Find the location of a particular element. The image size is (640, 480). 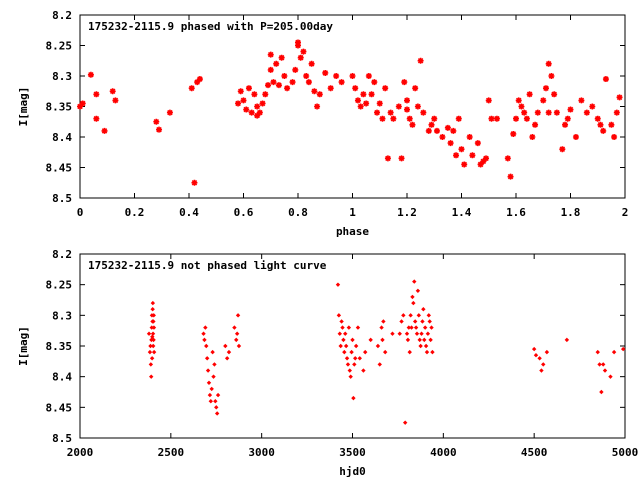

x-tick-label: 5000 is located at coordinates (625, 452).